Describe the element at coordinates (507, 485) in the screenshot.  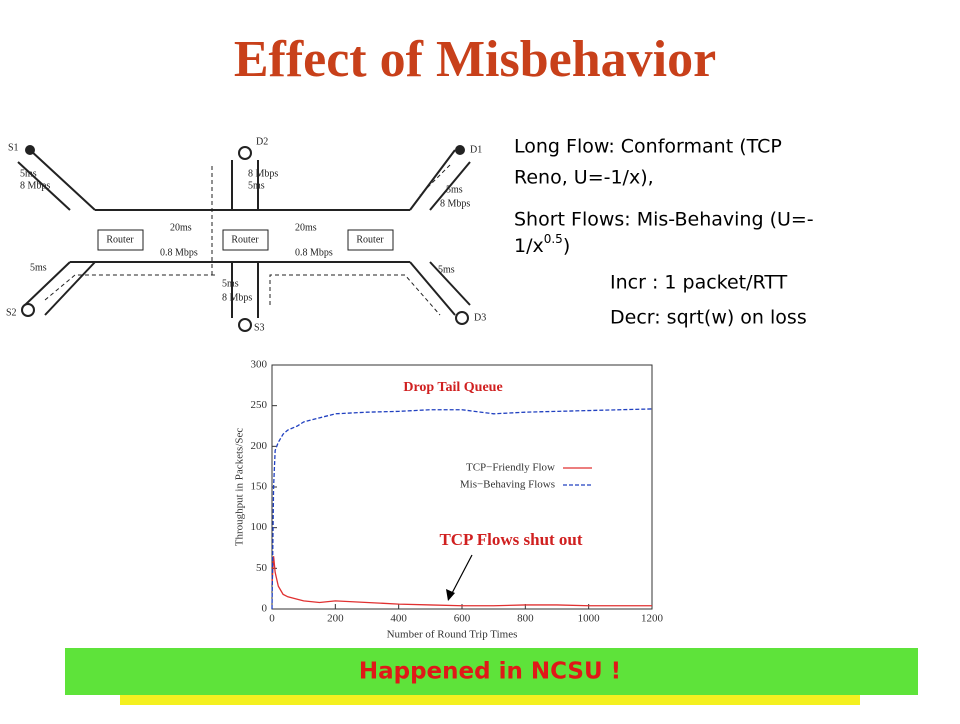
I see `legend-label: Mis−Behaving Flows` at that location.